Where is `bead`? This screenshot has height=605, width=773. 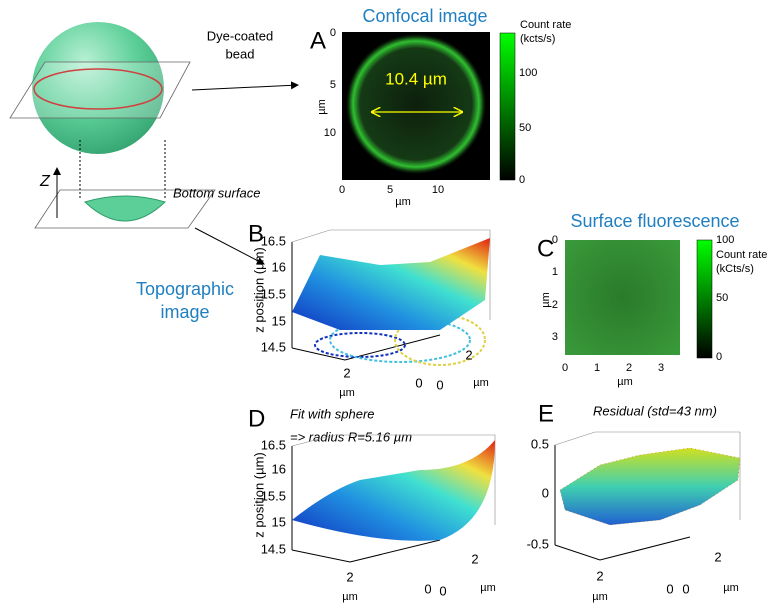
bead is located at coordinates (98, 88).